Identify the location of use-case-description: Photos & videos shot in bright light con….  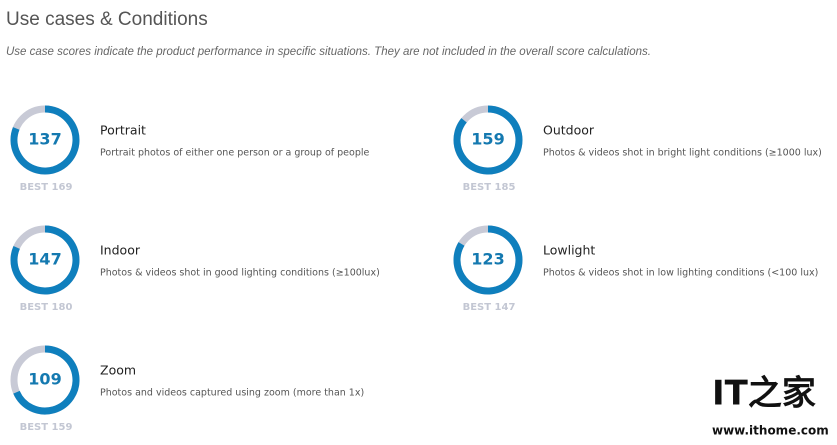
(682, 153).